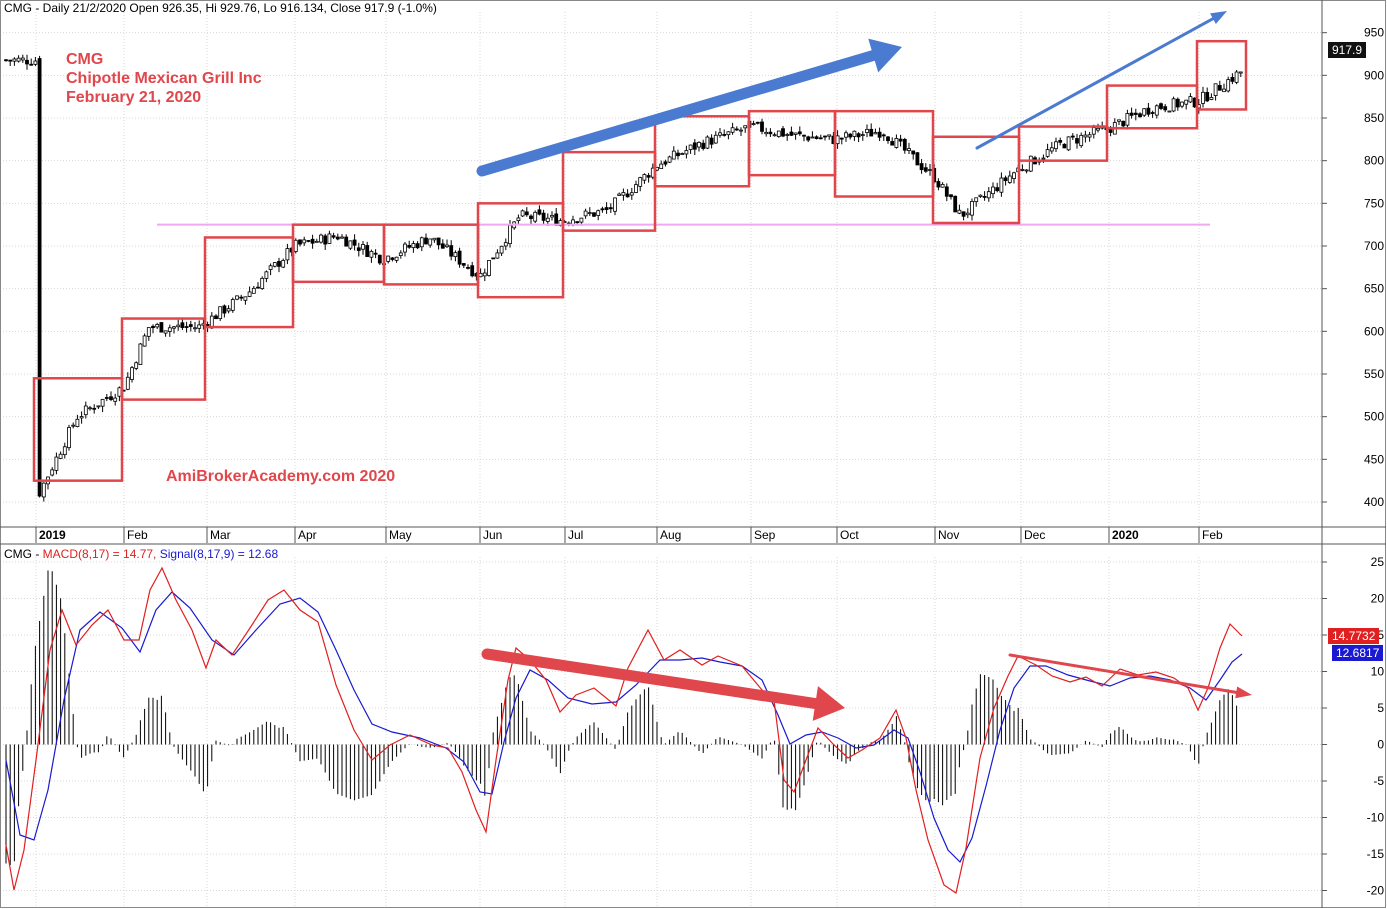 The height and width of the screenshot is (909, 1387). Describe the element at coordinates (23, 554) in the screenshot. I see `macd-header-ticker: CMG -` at that location.